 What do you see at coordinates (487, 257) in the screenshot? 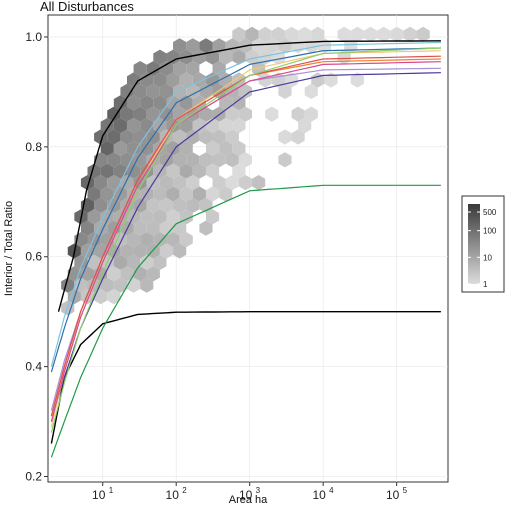
I see `legend-tick-label: 10` at bounding box center [487, 257].